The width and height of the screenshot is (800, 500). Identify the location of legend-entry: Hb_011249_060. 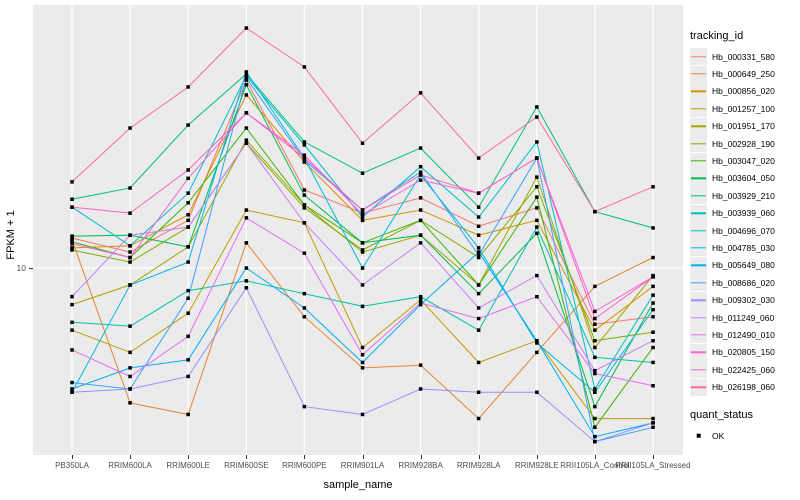
(744, 318).